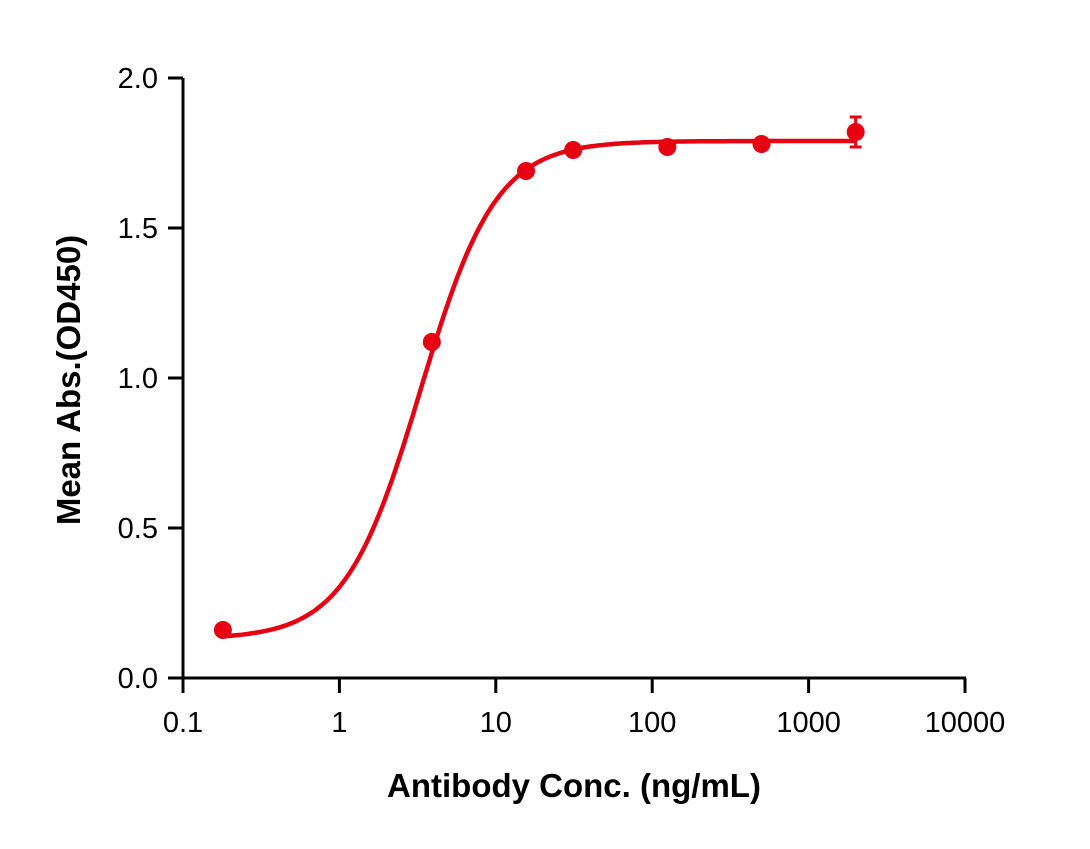 The image size is (1090, 849). What do you see at coordinates (138, 229) in the screenshot?
I see `y-tick-label: 1.5` at bounding box center [138, 229].